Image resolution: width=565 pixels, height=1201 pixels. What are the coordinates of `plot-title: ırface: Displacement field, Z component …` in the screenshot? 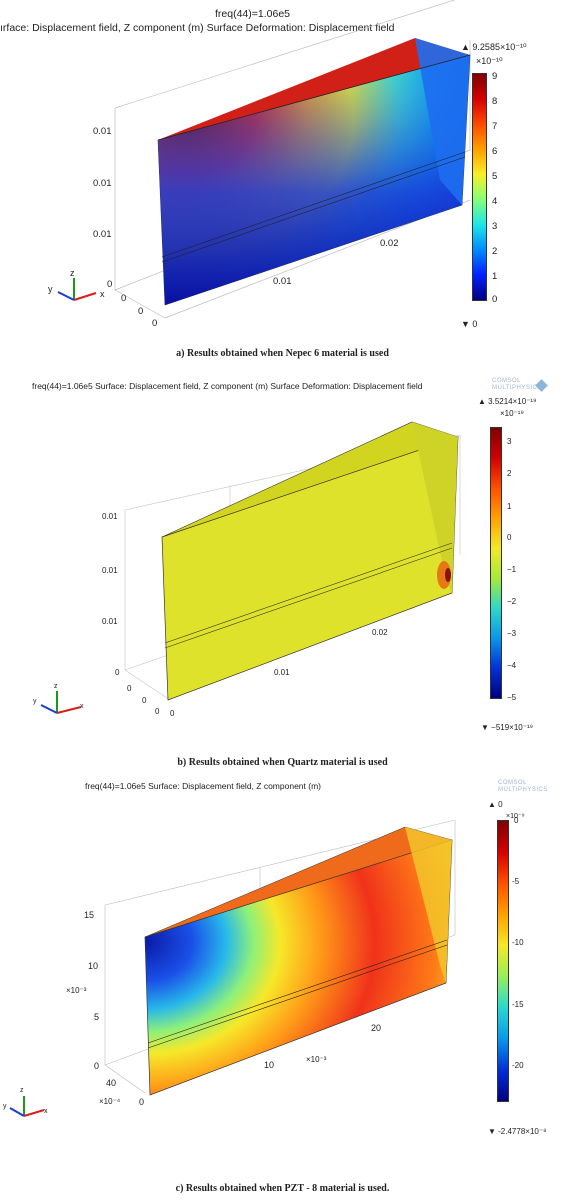 It's located at (197, 28).